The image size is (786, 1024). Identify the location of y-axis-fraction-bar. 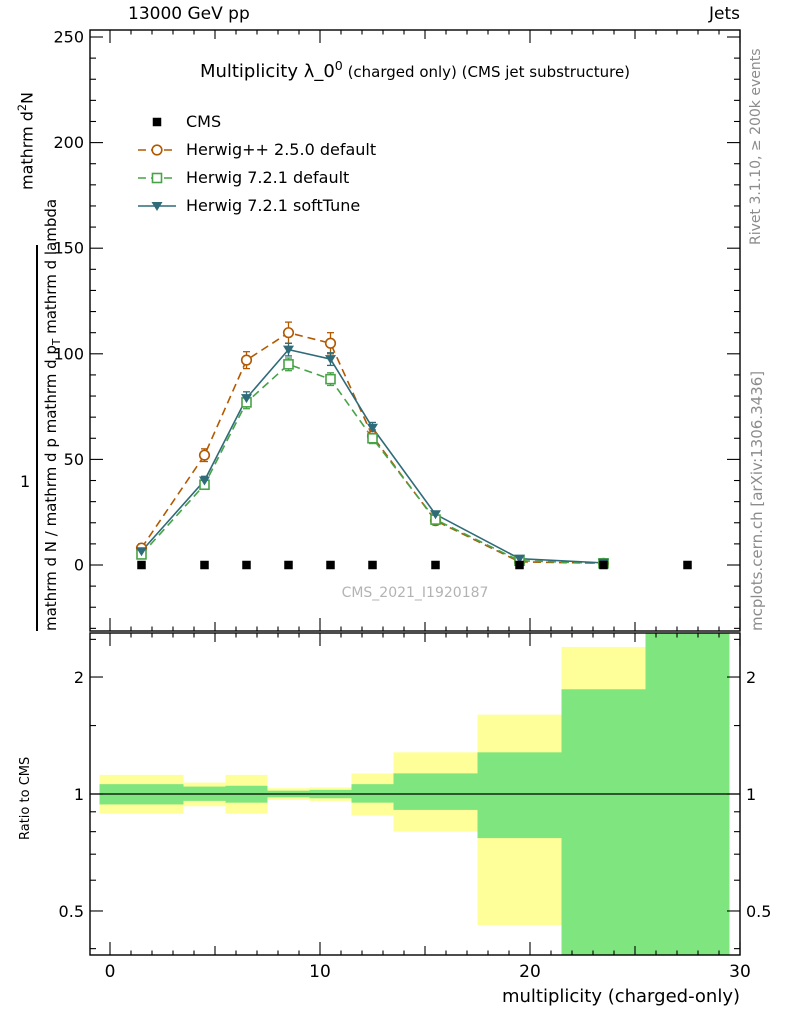
(37, 438).